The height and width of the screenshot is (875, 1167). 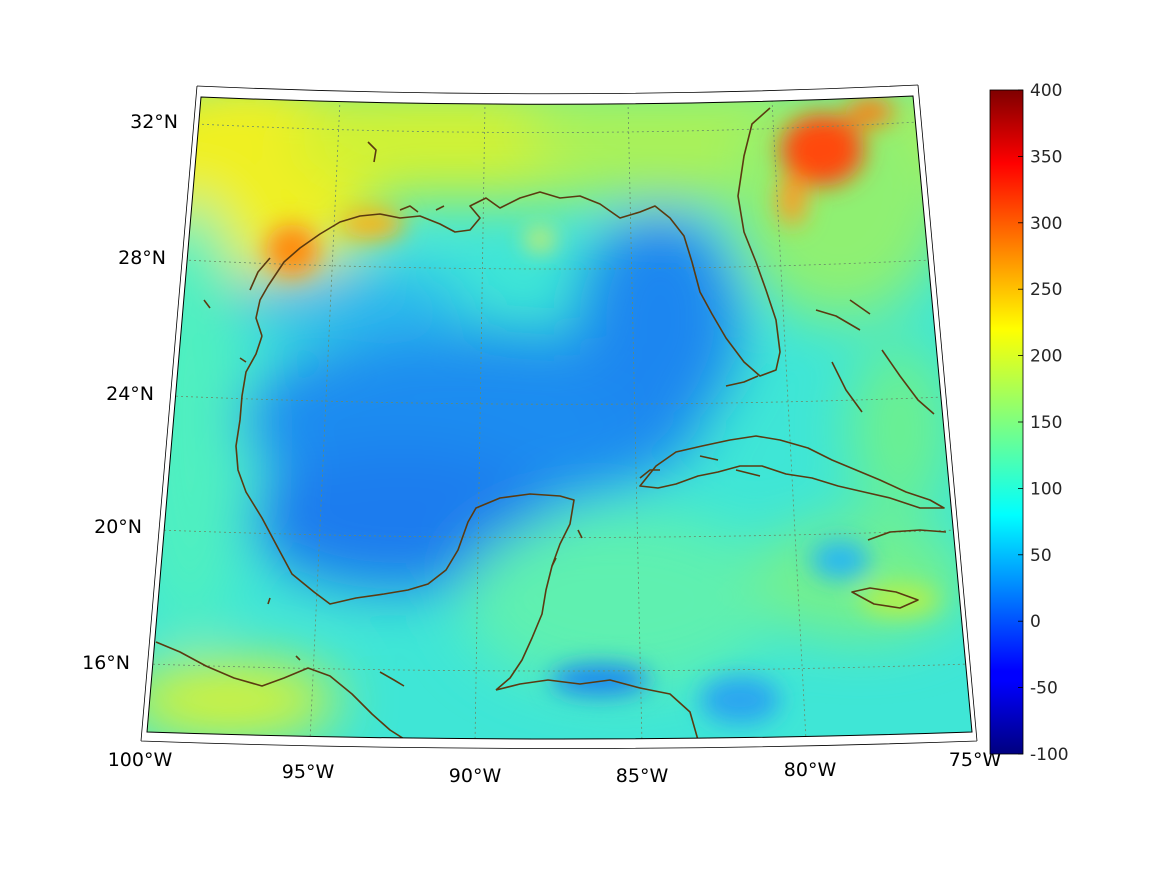 What do you see at coordinates (154, 122) in the screenshot?
I see `lat-tick-label: 32°N` at bounding box center [154, 122].